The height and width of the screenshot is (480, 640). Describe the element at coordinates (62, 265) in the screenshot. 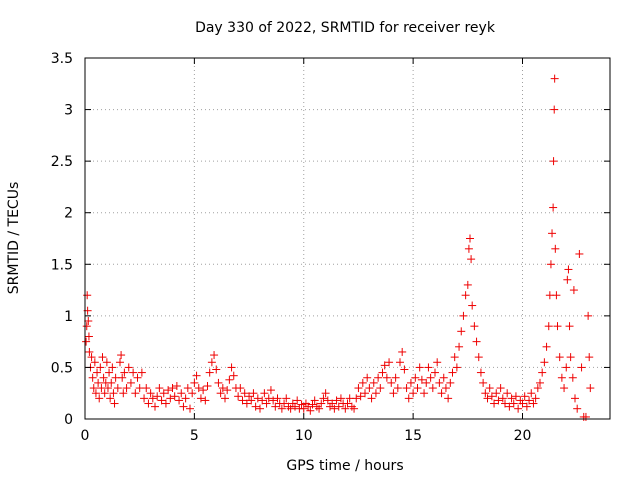

I see `y-tick-label: 1.5` at that location.